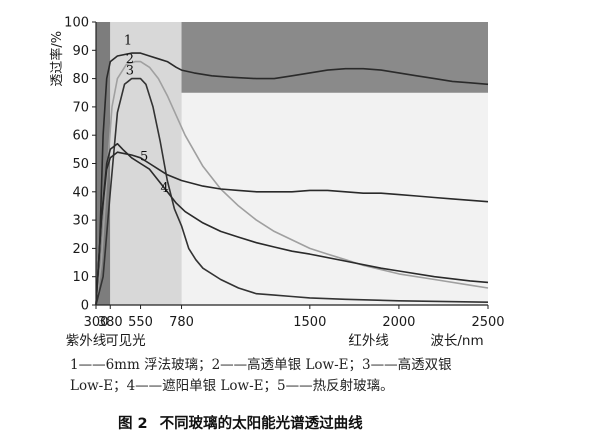  What do you see at coordinates (130, 59) in the screenshot?
I see `series-label-2: 2` at bounding box center [130, 59].